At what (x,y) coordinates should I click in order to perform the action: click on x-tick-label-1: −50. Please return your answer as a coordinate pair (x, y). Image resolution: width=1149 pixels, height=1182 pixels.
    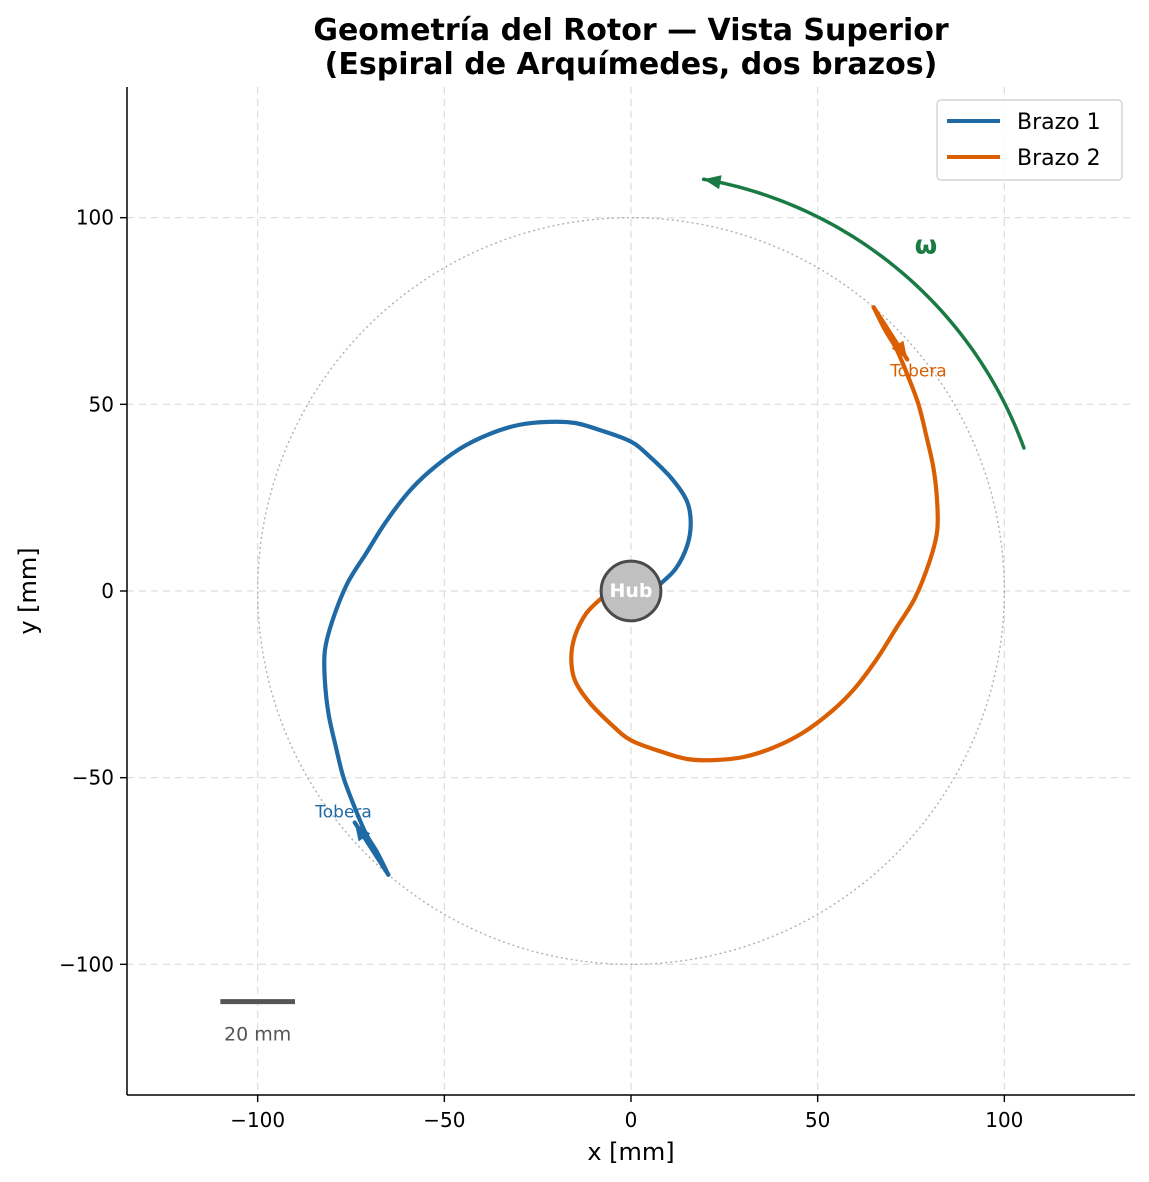
    Looking at the image, I should click on (444, 1120).